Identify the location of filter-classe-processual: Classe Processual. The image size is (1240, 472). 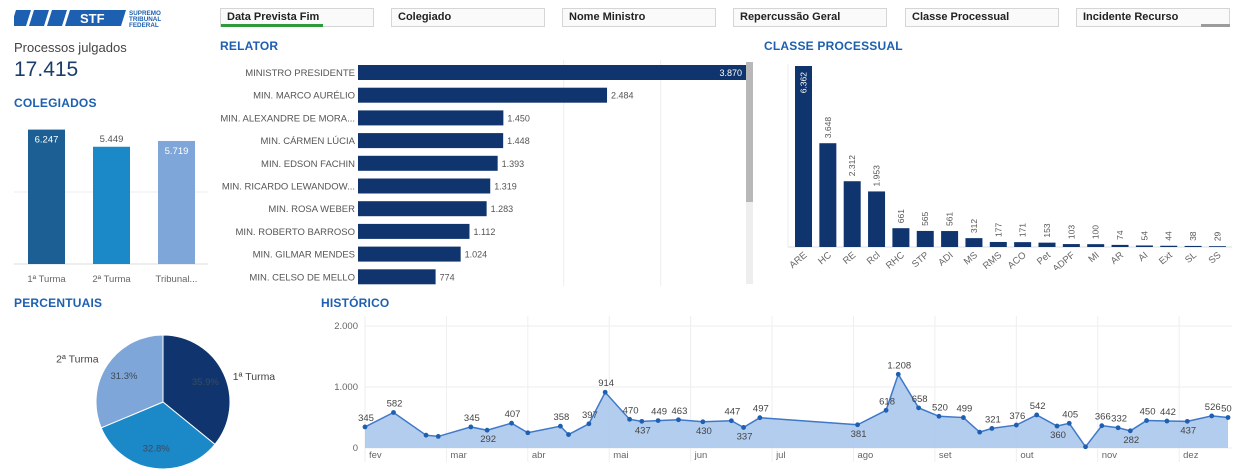
(982, 17).